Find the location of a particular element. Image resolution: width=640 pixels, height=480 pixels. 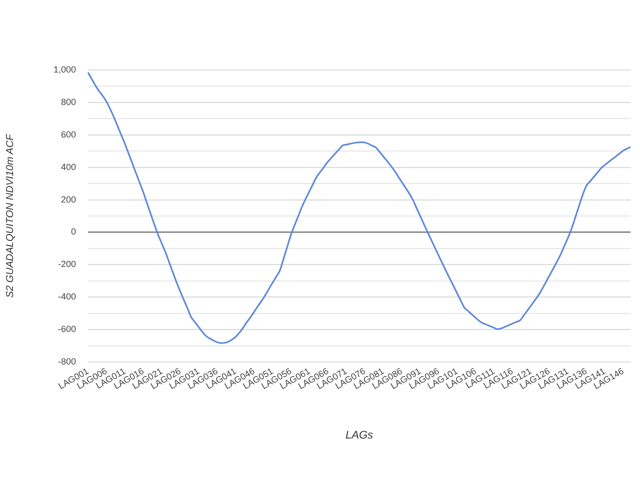

y-tick-label: -800 is located at coordinates (67, 361).